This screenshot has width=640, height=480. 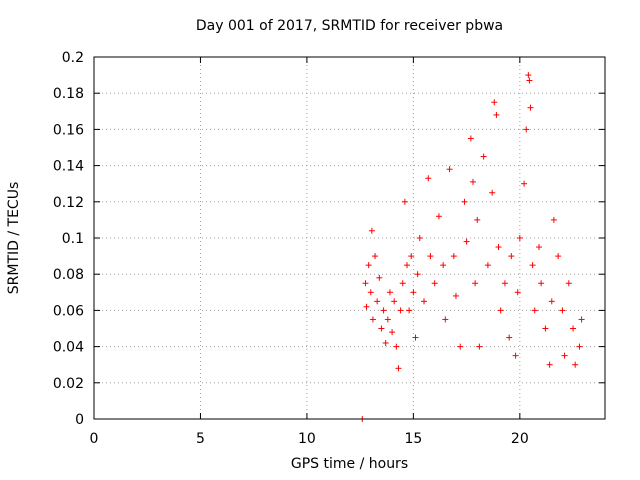 What do you see at coordinates (73, 58) in the screenshot?
I see `y-tick-label: 0.2` at bounding box center [73, 58].